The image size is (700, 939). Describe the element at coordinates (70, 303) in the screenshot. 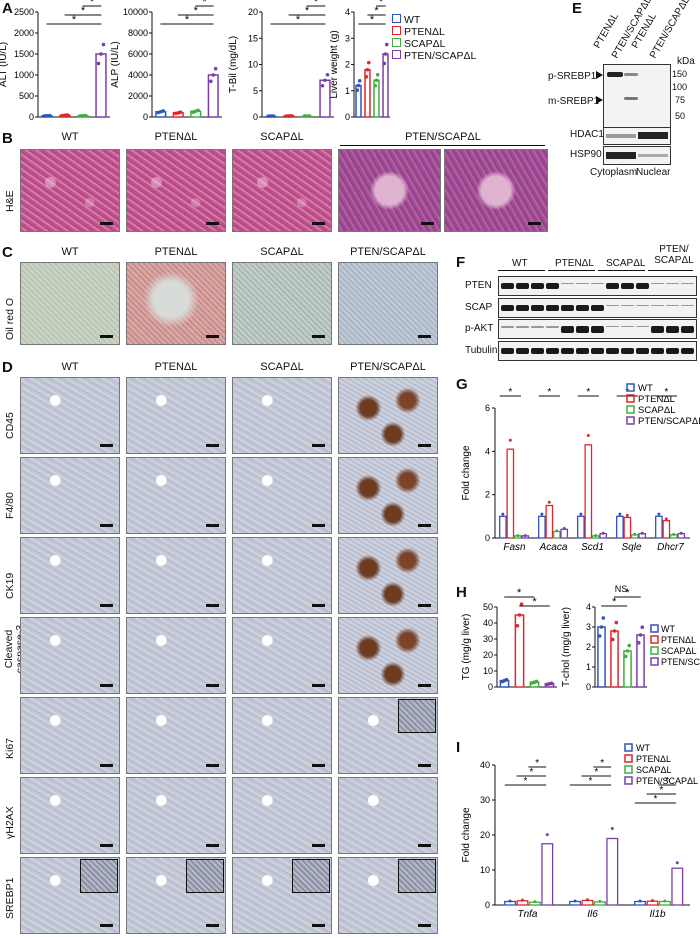

I see `c-image-wt` at that location.